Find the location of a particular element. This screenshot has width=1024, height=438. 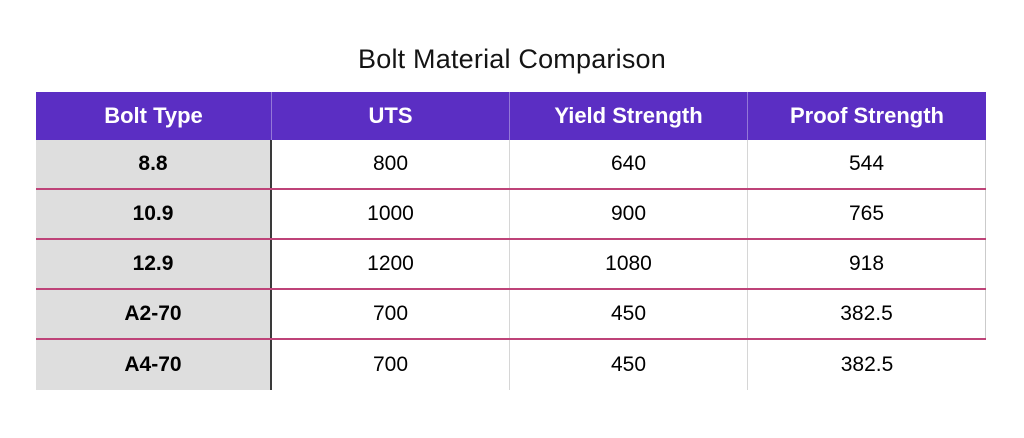

table-row: A2-70 700 450 382.5 is located at coordinates (511, 314).